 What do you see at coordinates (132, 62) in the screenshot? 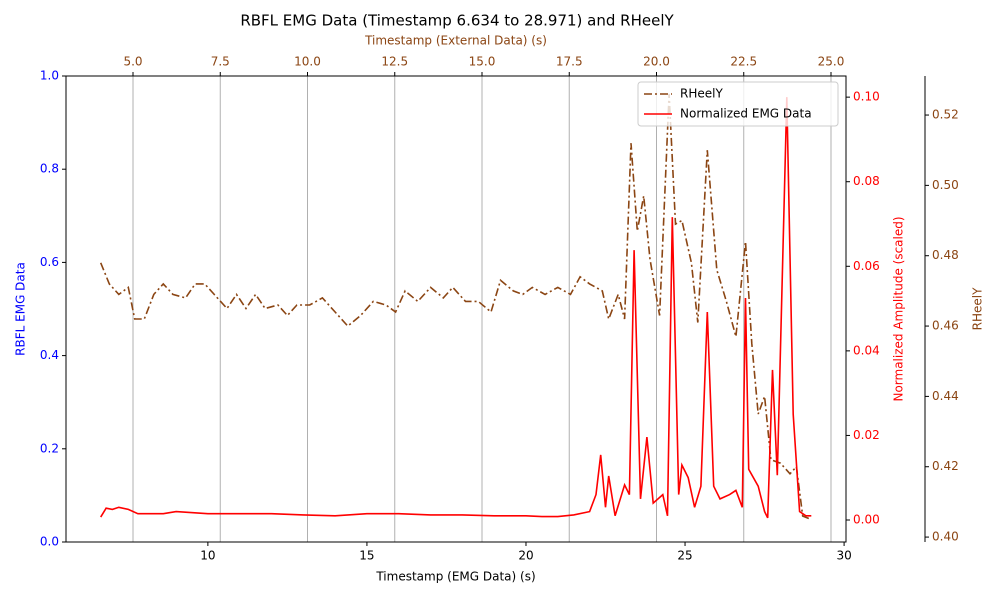
I see `x2-tick-label: 5.0` at bounding box center [132, 62].